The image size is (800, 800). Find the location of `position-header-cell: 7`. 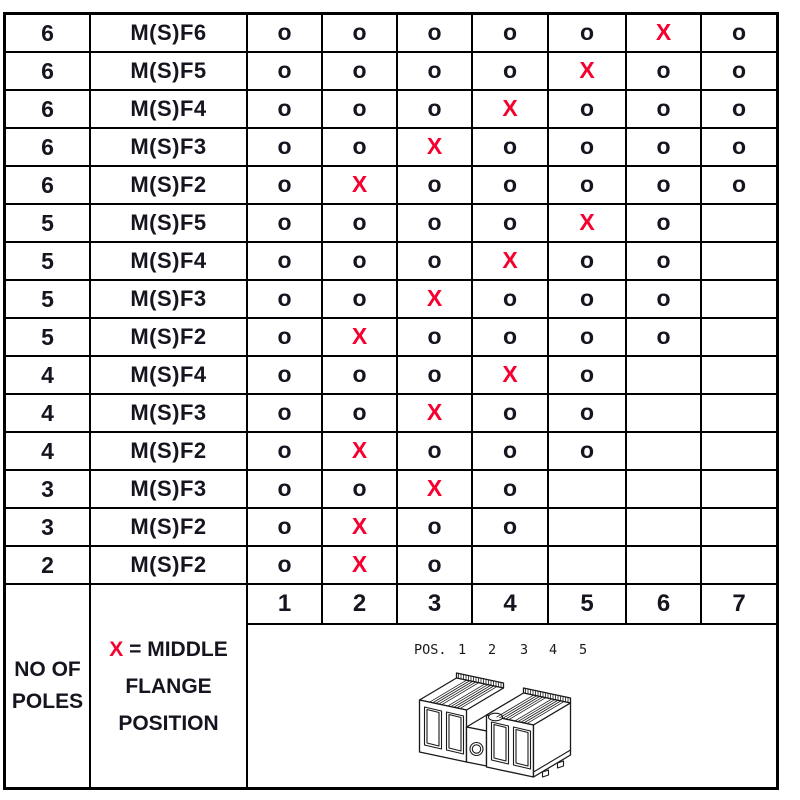

position-header-cell: 7 is located at coordinates (740, 605).